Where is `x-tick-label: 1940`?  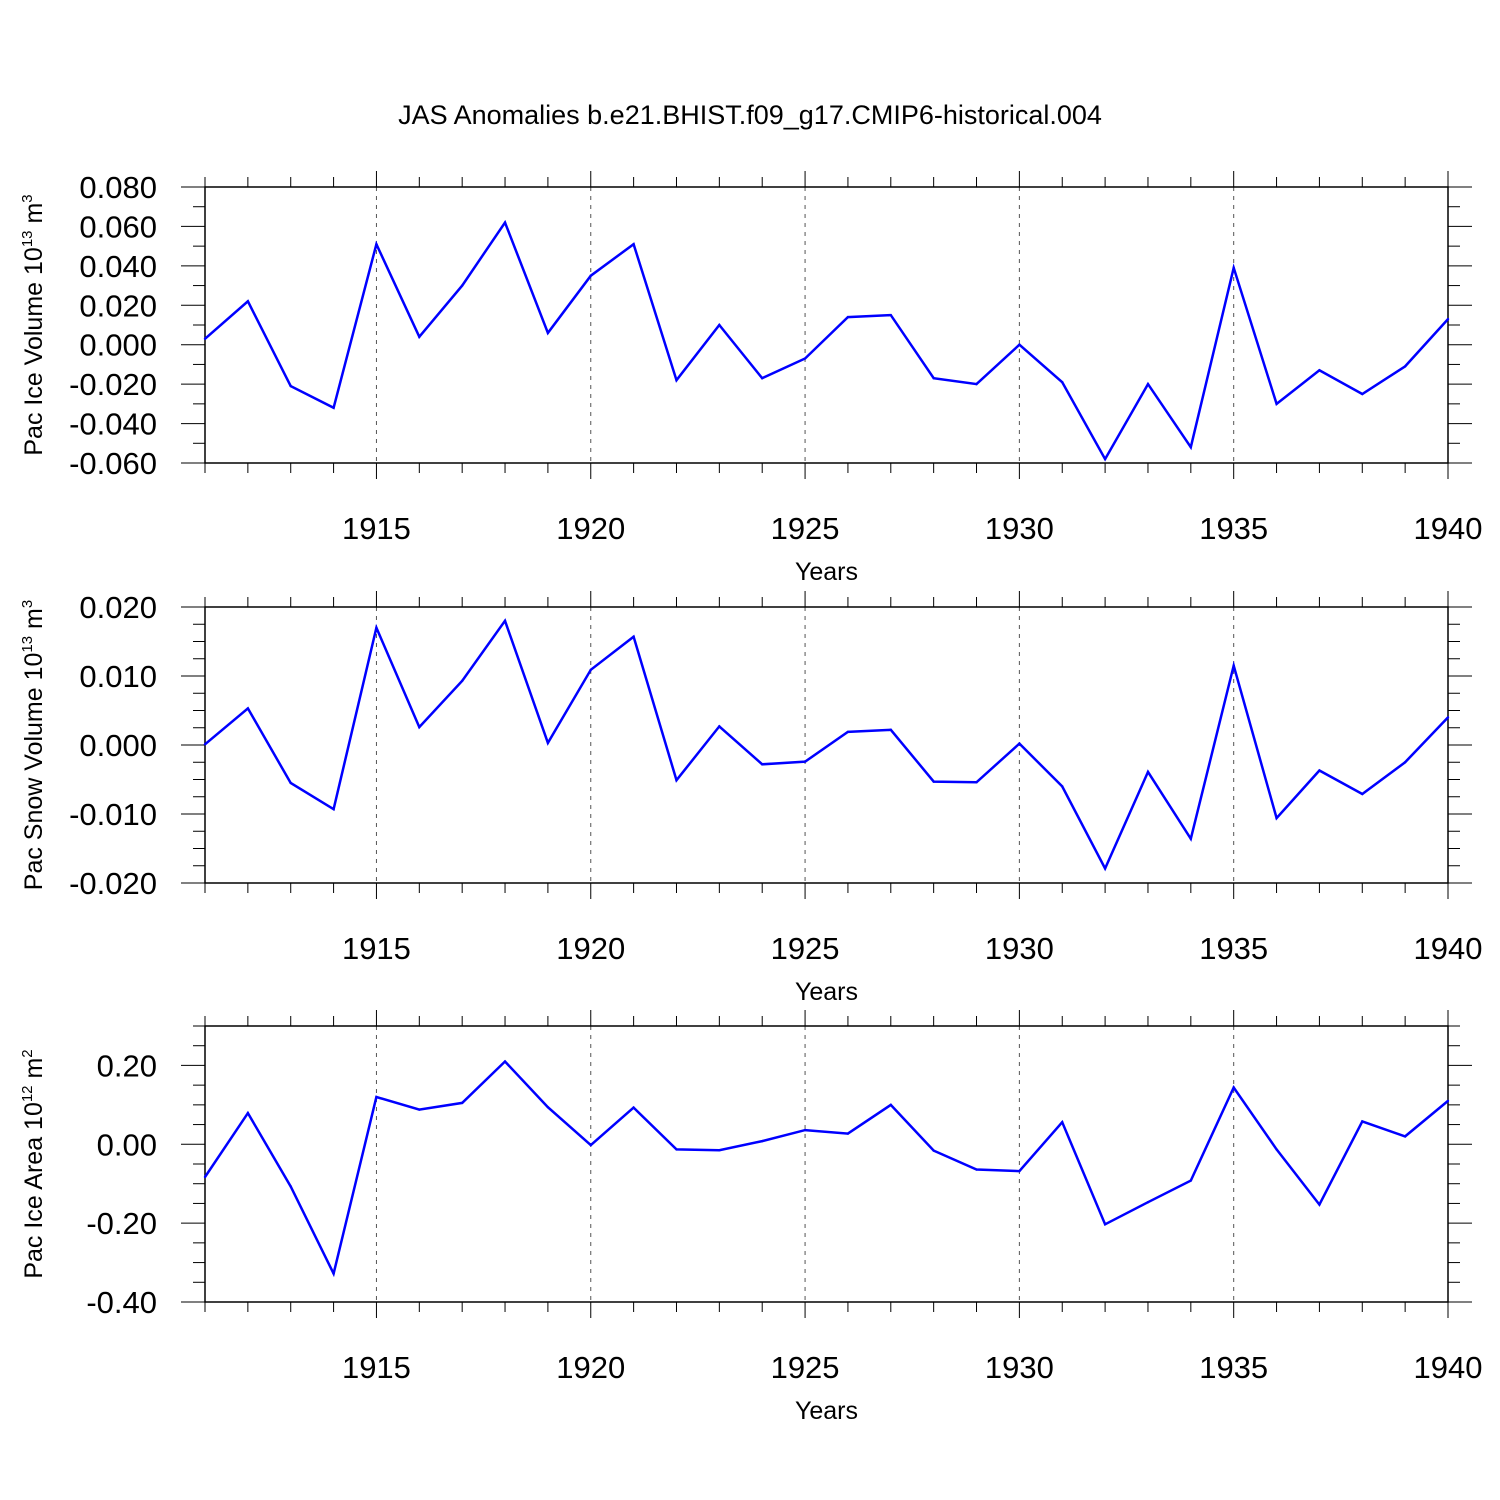 x-tick-label: 1940 is located at coordinates (1448, 948).